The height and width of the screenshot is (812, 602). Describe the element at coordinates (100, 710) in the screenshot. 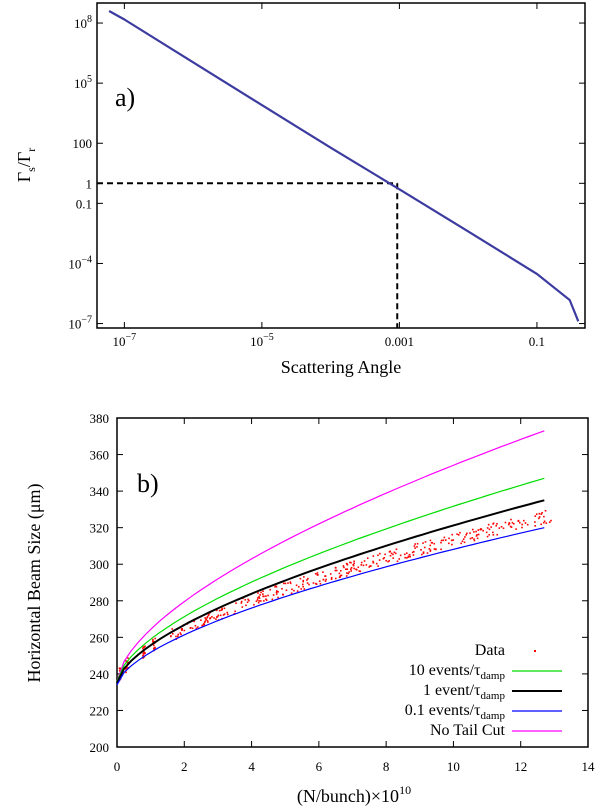

I see `y-tick-label: 220` at that location.